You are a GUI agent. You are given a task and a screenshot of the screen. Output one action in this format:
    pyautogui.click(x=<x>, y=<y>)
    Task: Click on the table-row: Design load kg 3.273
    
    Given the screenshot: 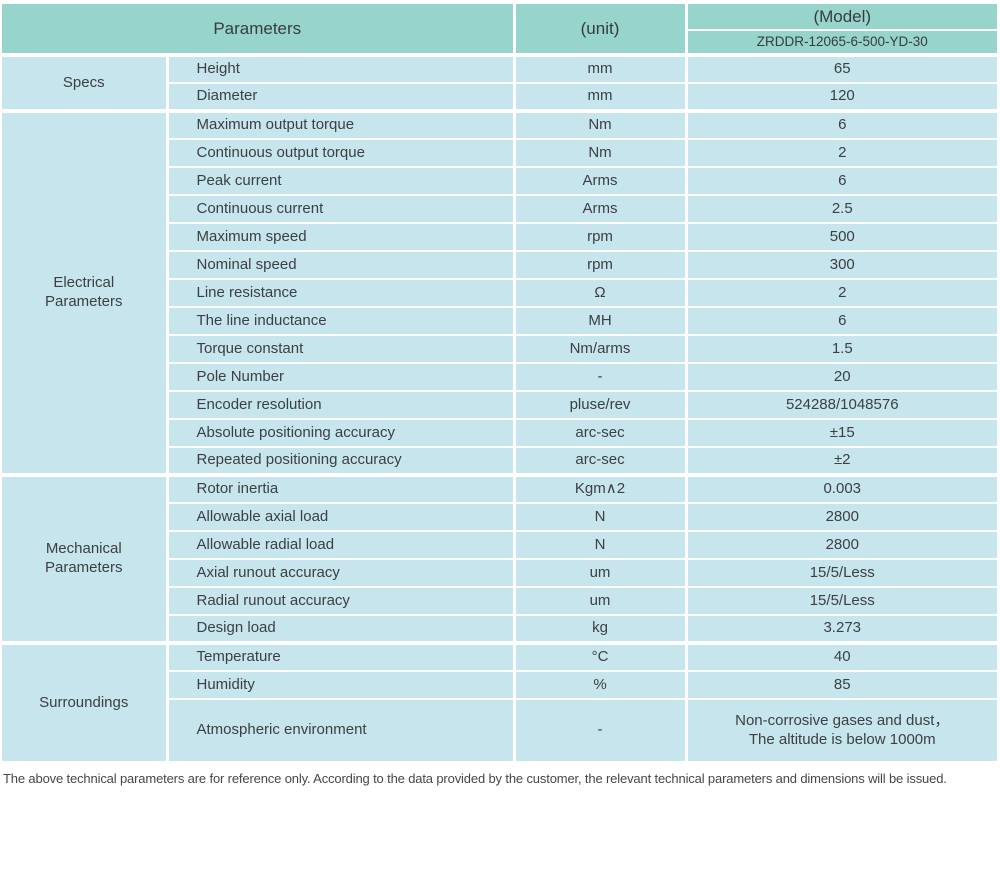 What is the action you would take?
    pyautogui.click(x=500, y=629)
    